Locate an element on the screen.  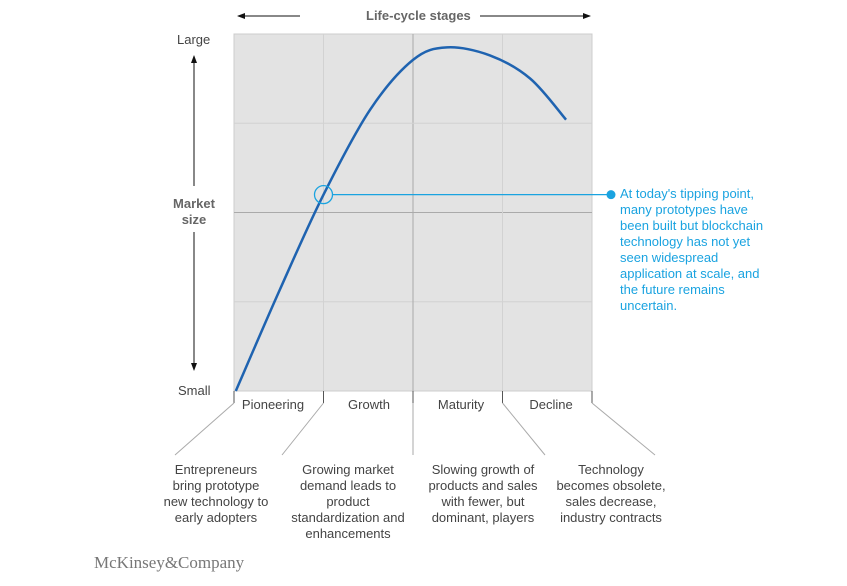
y-top-label: Large is located at coordinates (194, 39).